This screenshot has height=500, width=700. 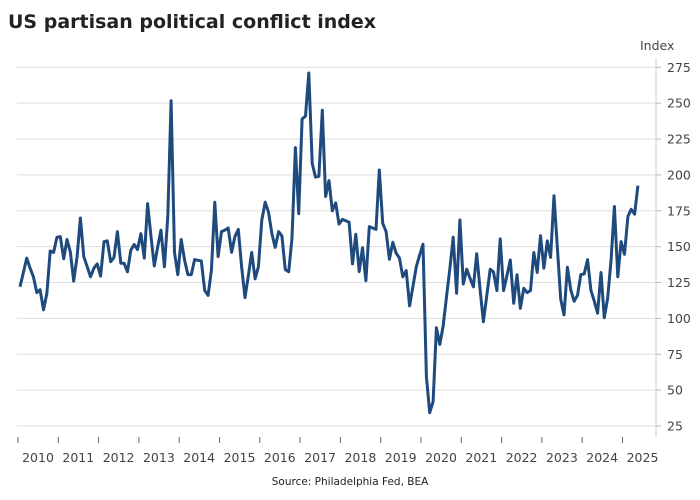 I want to click on y-tick-label: 125, so click(x=679, y=282).